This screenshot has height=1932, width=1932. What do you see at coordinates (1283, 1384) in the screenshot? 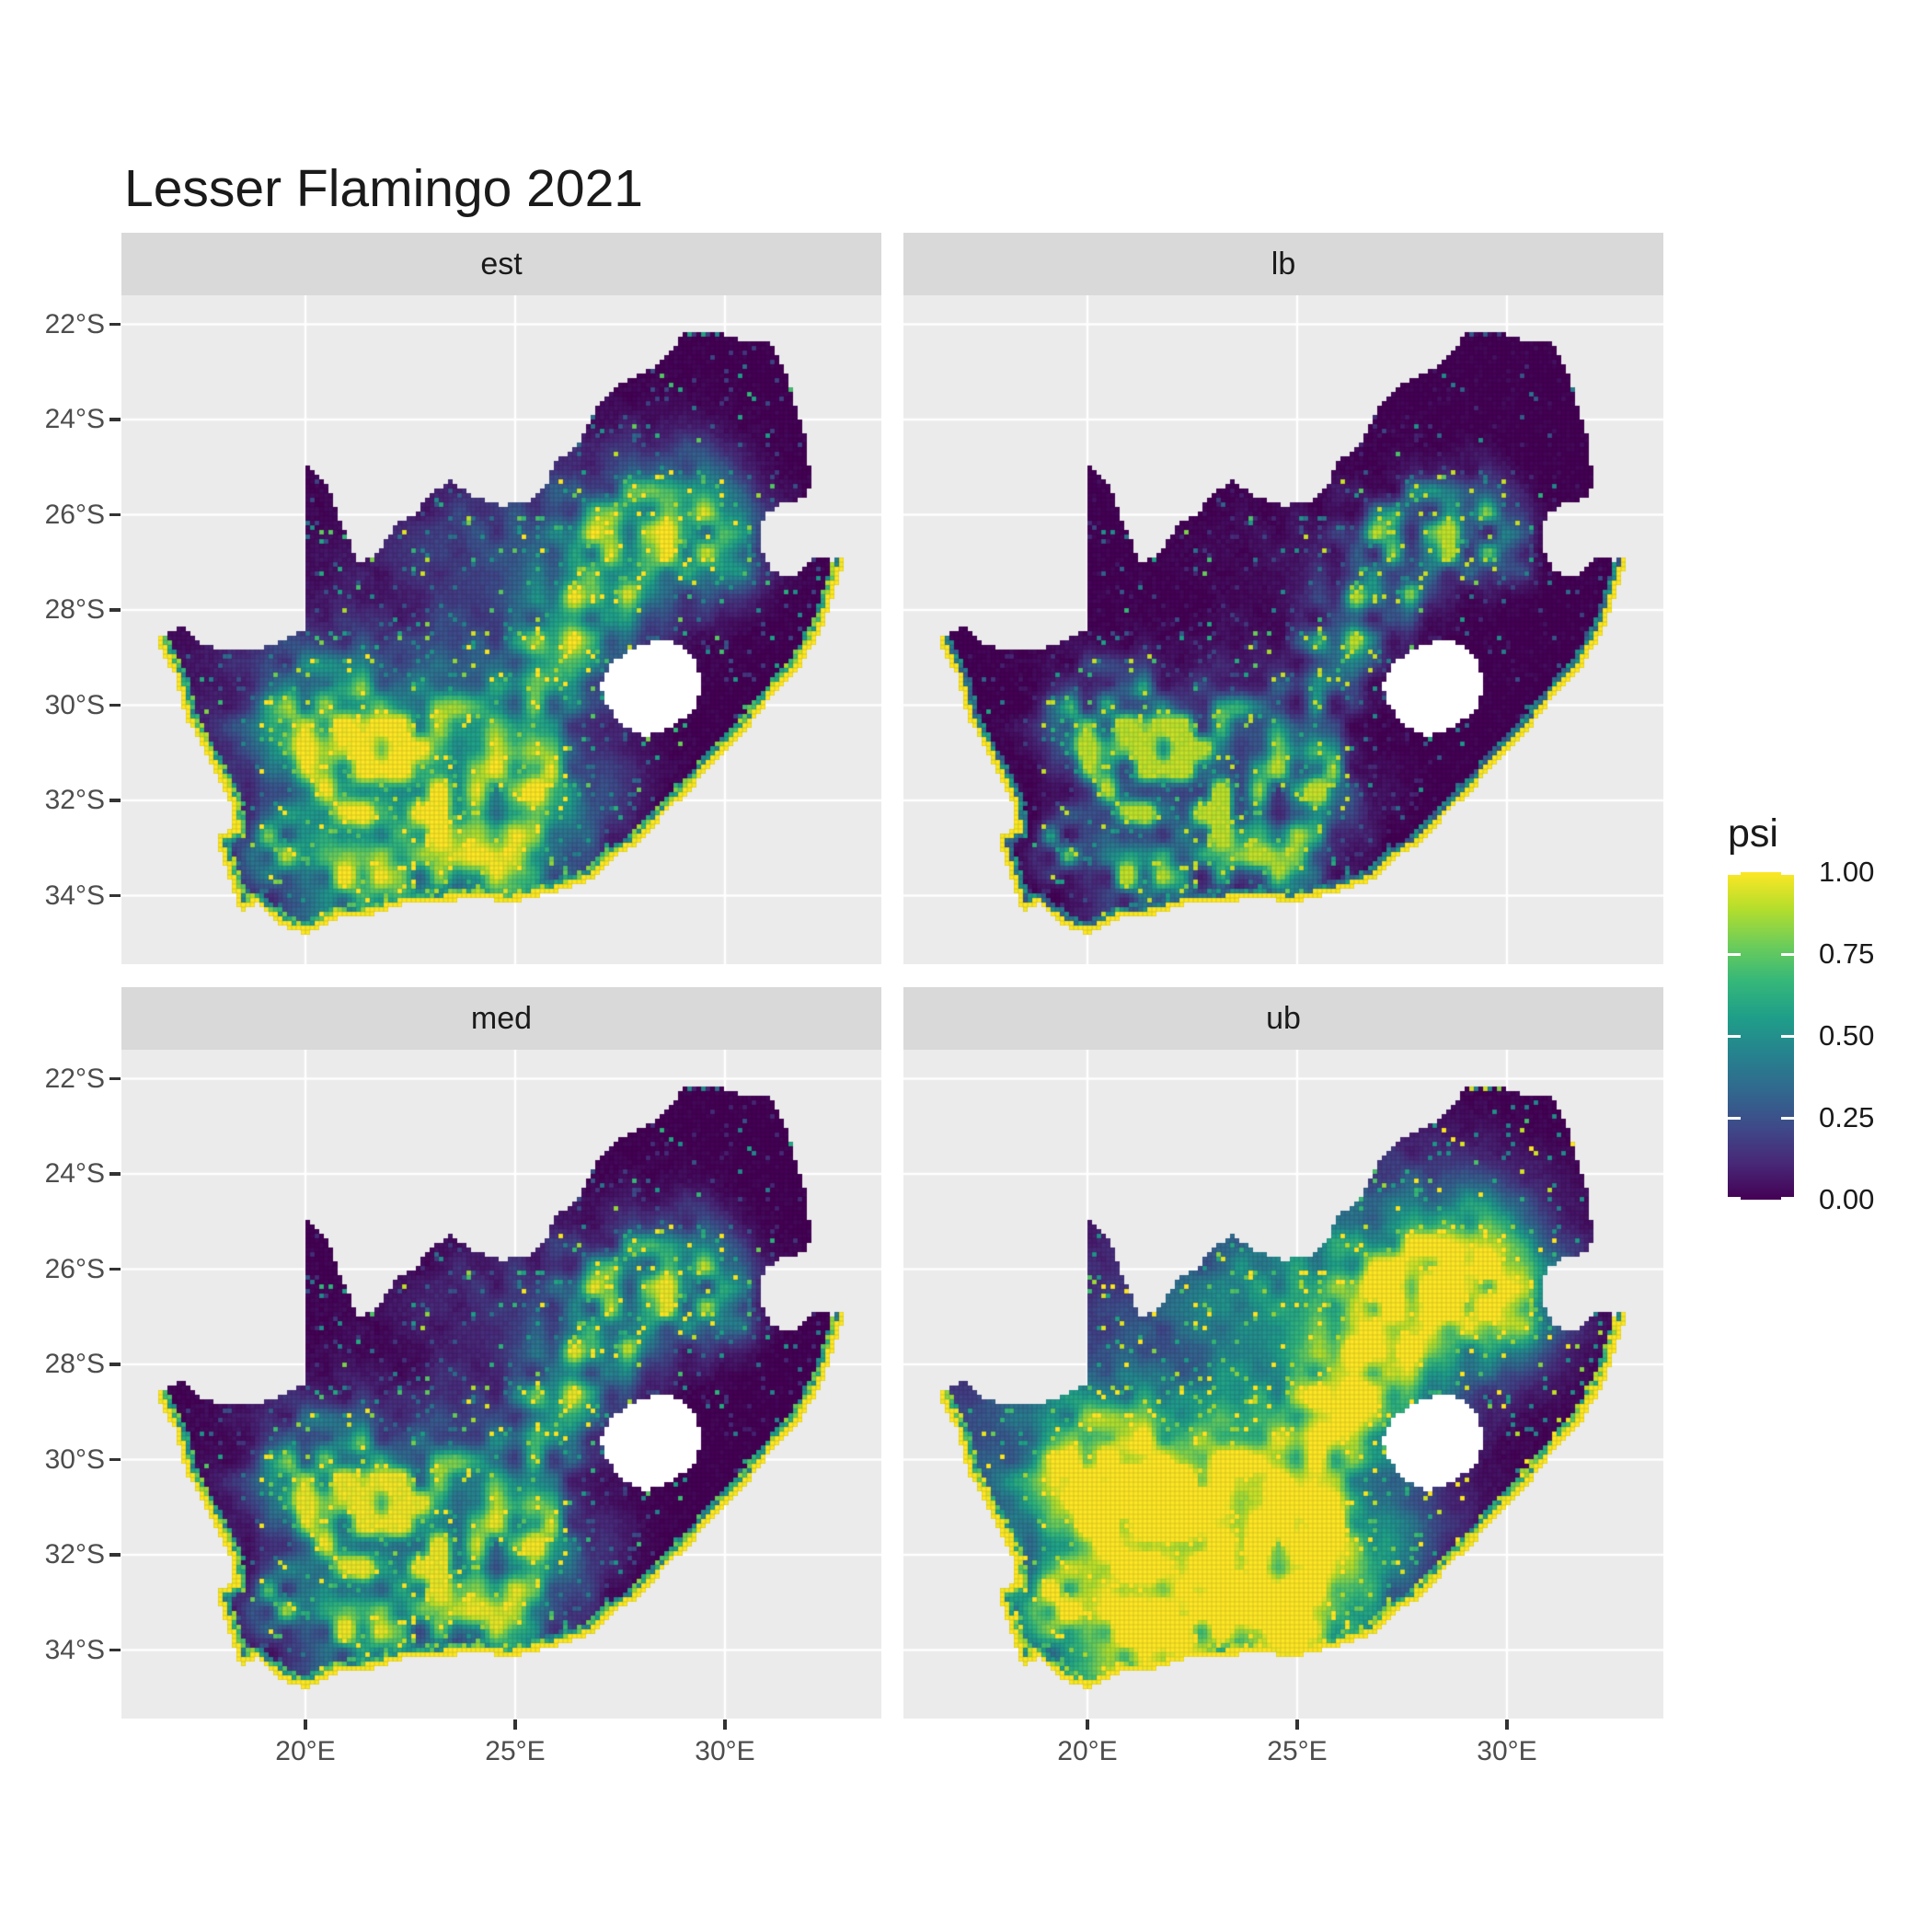
I see `facet-map-ub` at bounding box center [1283, 1384].